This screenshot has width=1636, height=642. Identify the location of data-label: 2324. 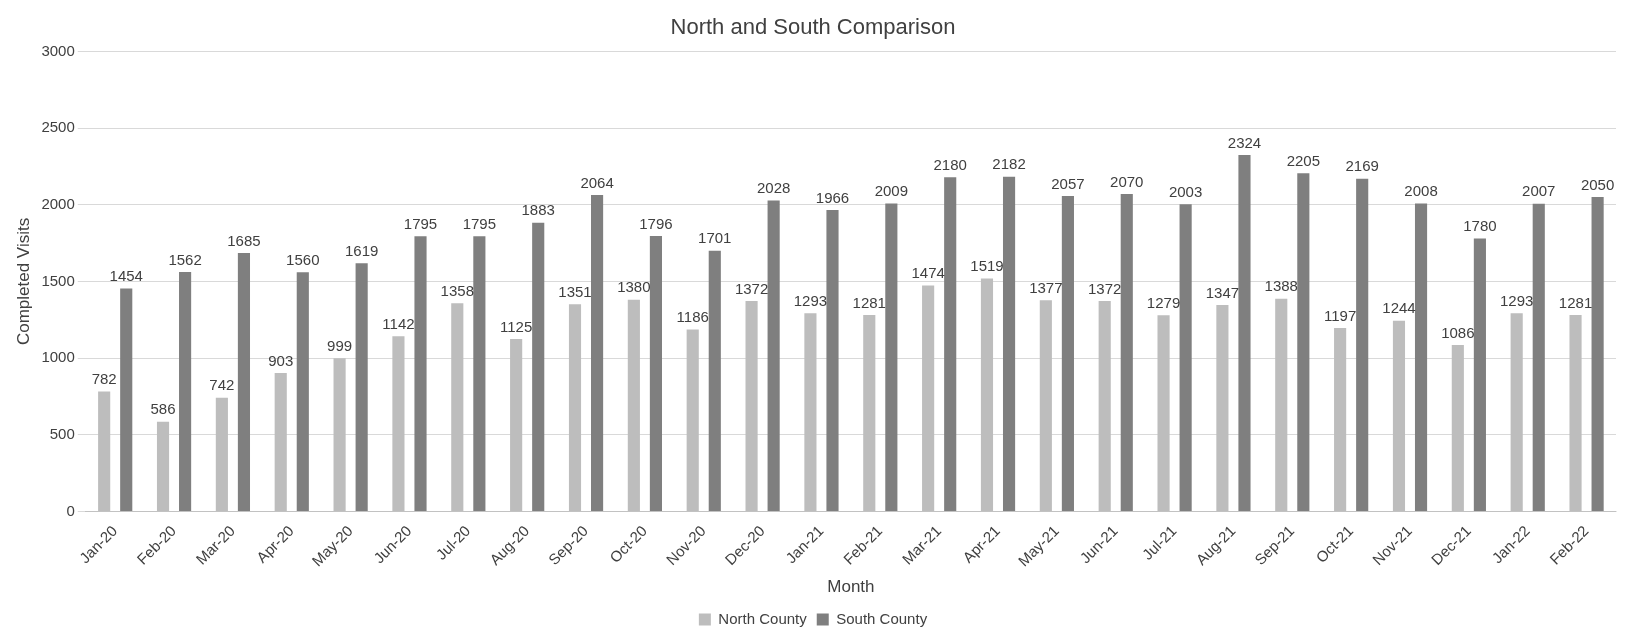
(1244, 142).